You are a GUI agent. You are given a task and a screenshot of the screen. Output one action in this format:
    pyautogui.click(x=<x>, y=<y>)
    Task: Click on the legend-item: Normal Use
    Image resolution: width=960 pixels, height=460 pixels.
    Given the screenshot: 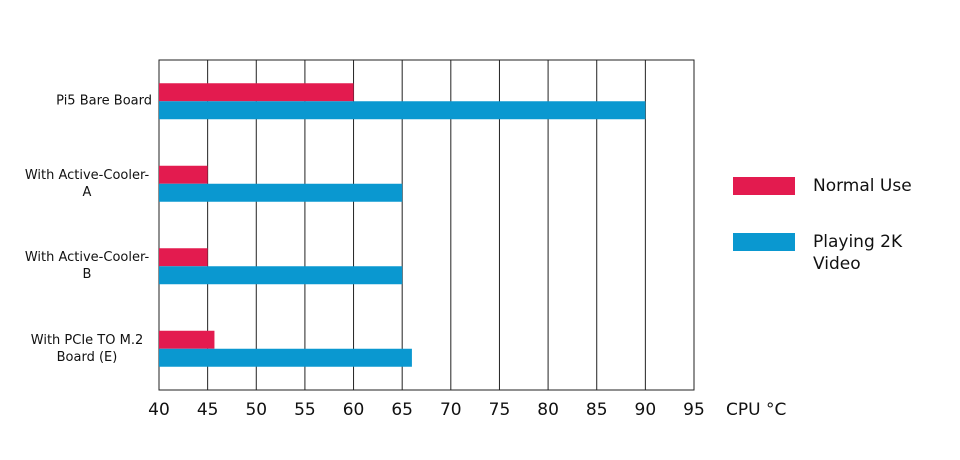 What is the action you would take?
    pyautogui.click(x=828, y=186)
    